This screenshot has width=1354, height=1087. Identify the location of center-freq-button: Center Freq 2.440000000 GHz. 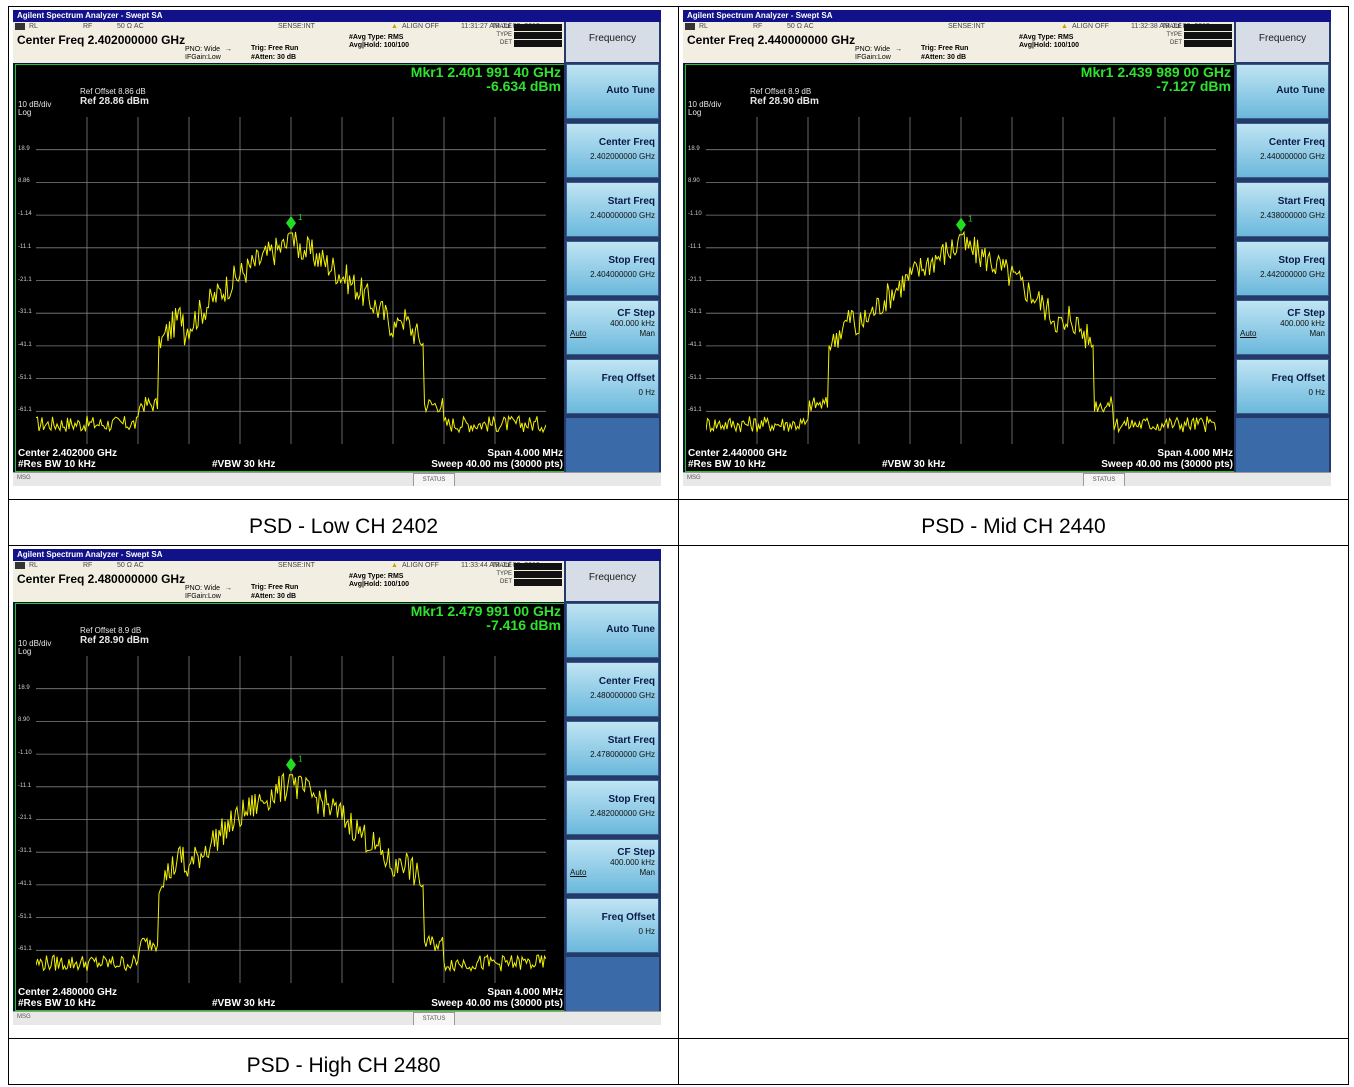
(1282, 150).